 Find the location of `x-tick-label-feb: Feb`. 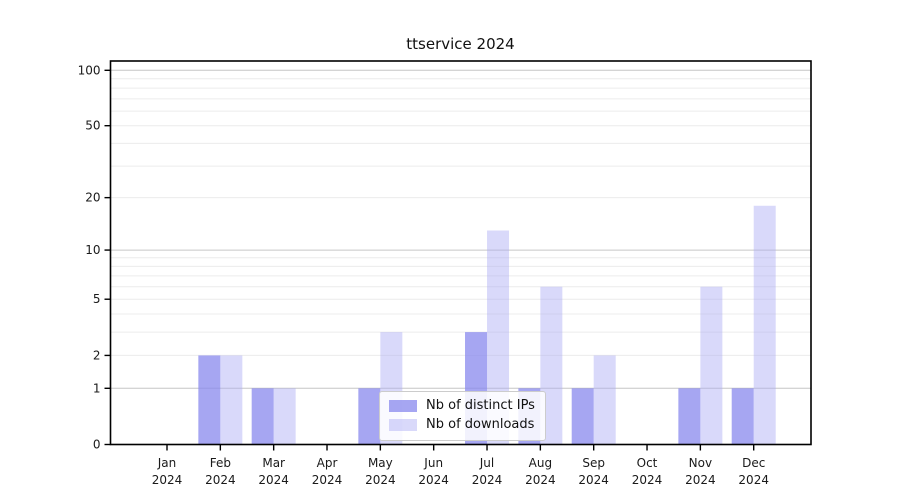

x-tick-label-feb: Feb is located at coordinates (220, 463).